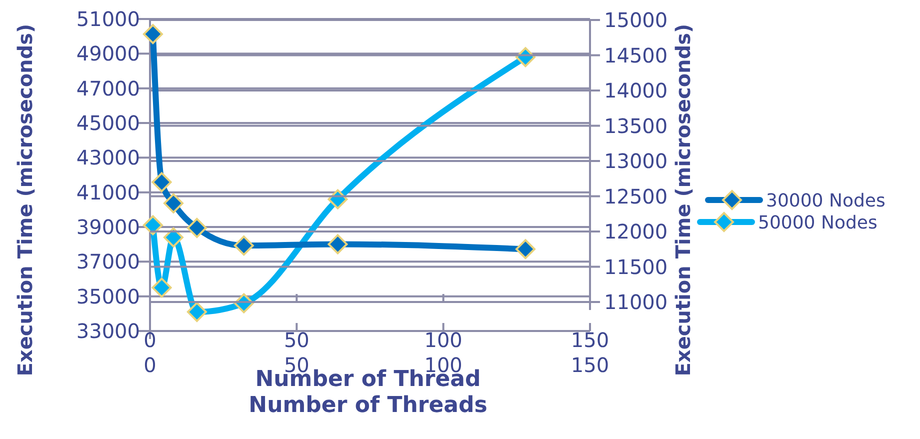  I want to click on y-tick-label: 43000, so click(108, 158).